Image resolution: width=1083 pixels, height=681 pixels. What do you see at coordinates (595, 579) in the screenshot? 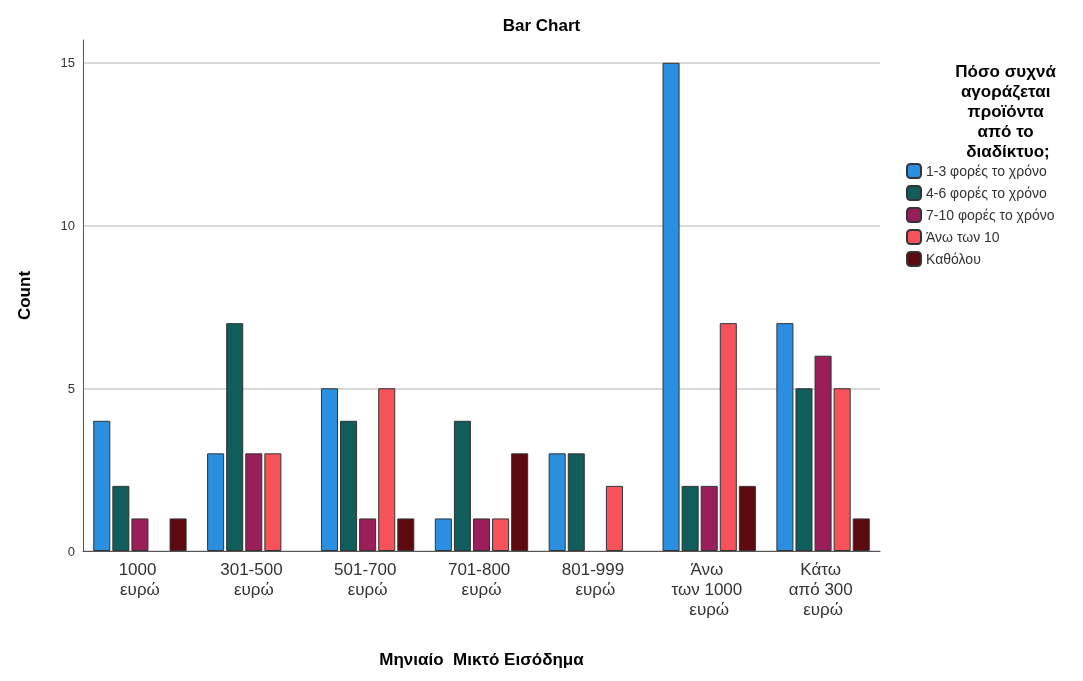
I see `x-tick-label: 801-999 ευρώ` at bounding box center [595, 579].